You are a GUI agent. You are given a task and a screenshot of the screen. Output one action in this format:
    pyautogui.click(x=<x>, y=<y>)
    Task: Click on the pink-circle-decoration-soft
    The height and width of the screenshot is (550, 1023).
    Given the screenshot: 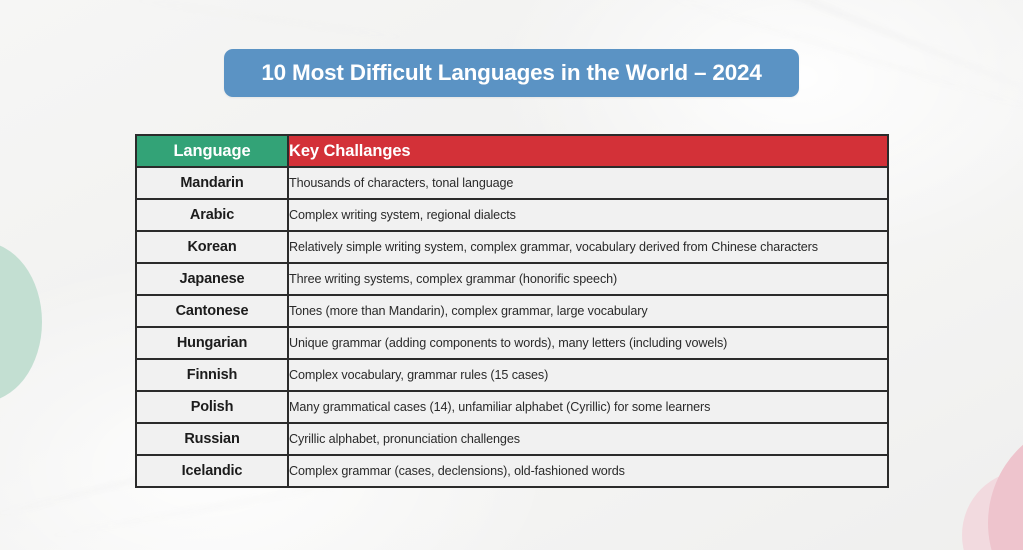 What is the action you would take?
    pyautogui.click(x=992, y=510)
    